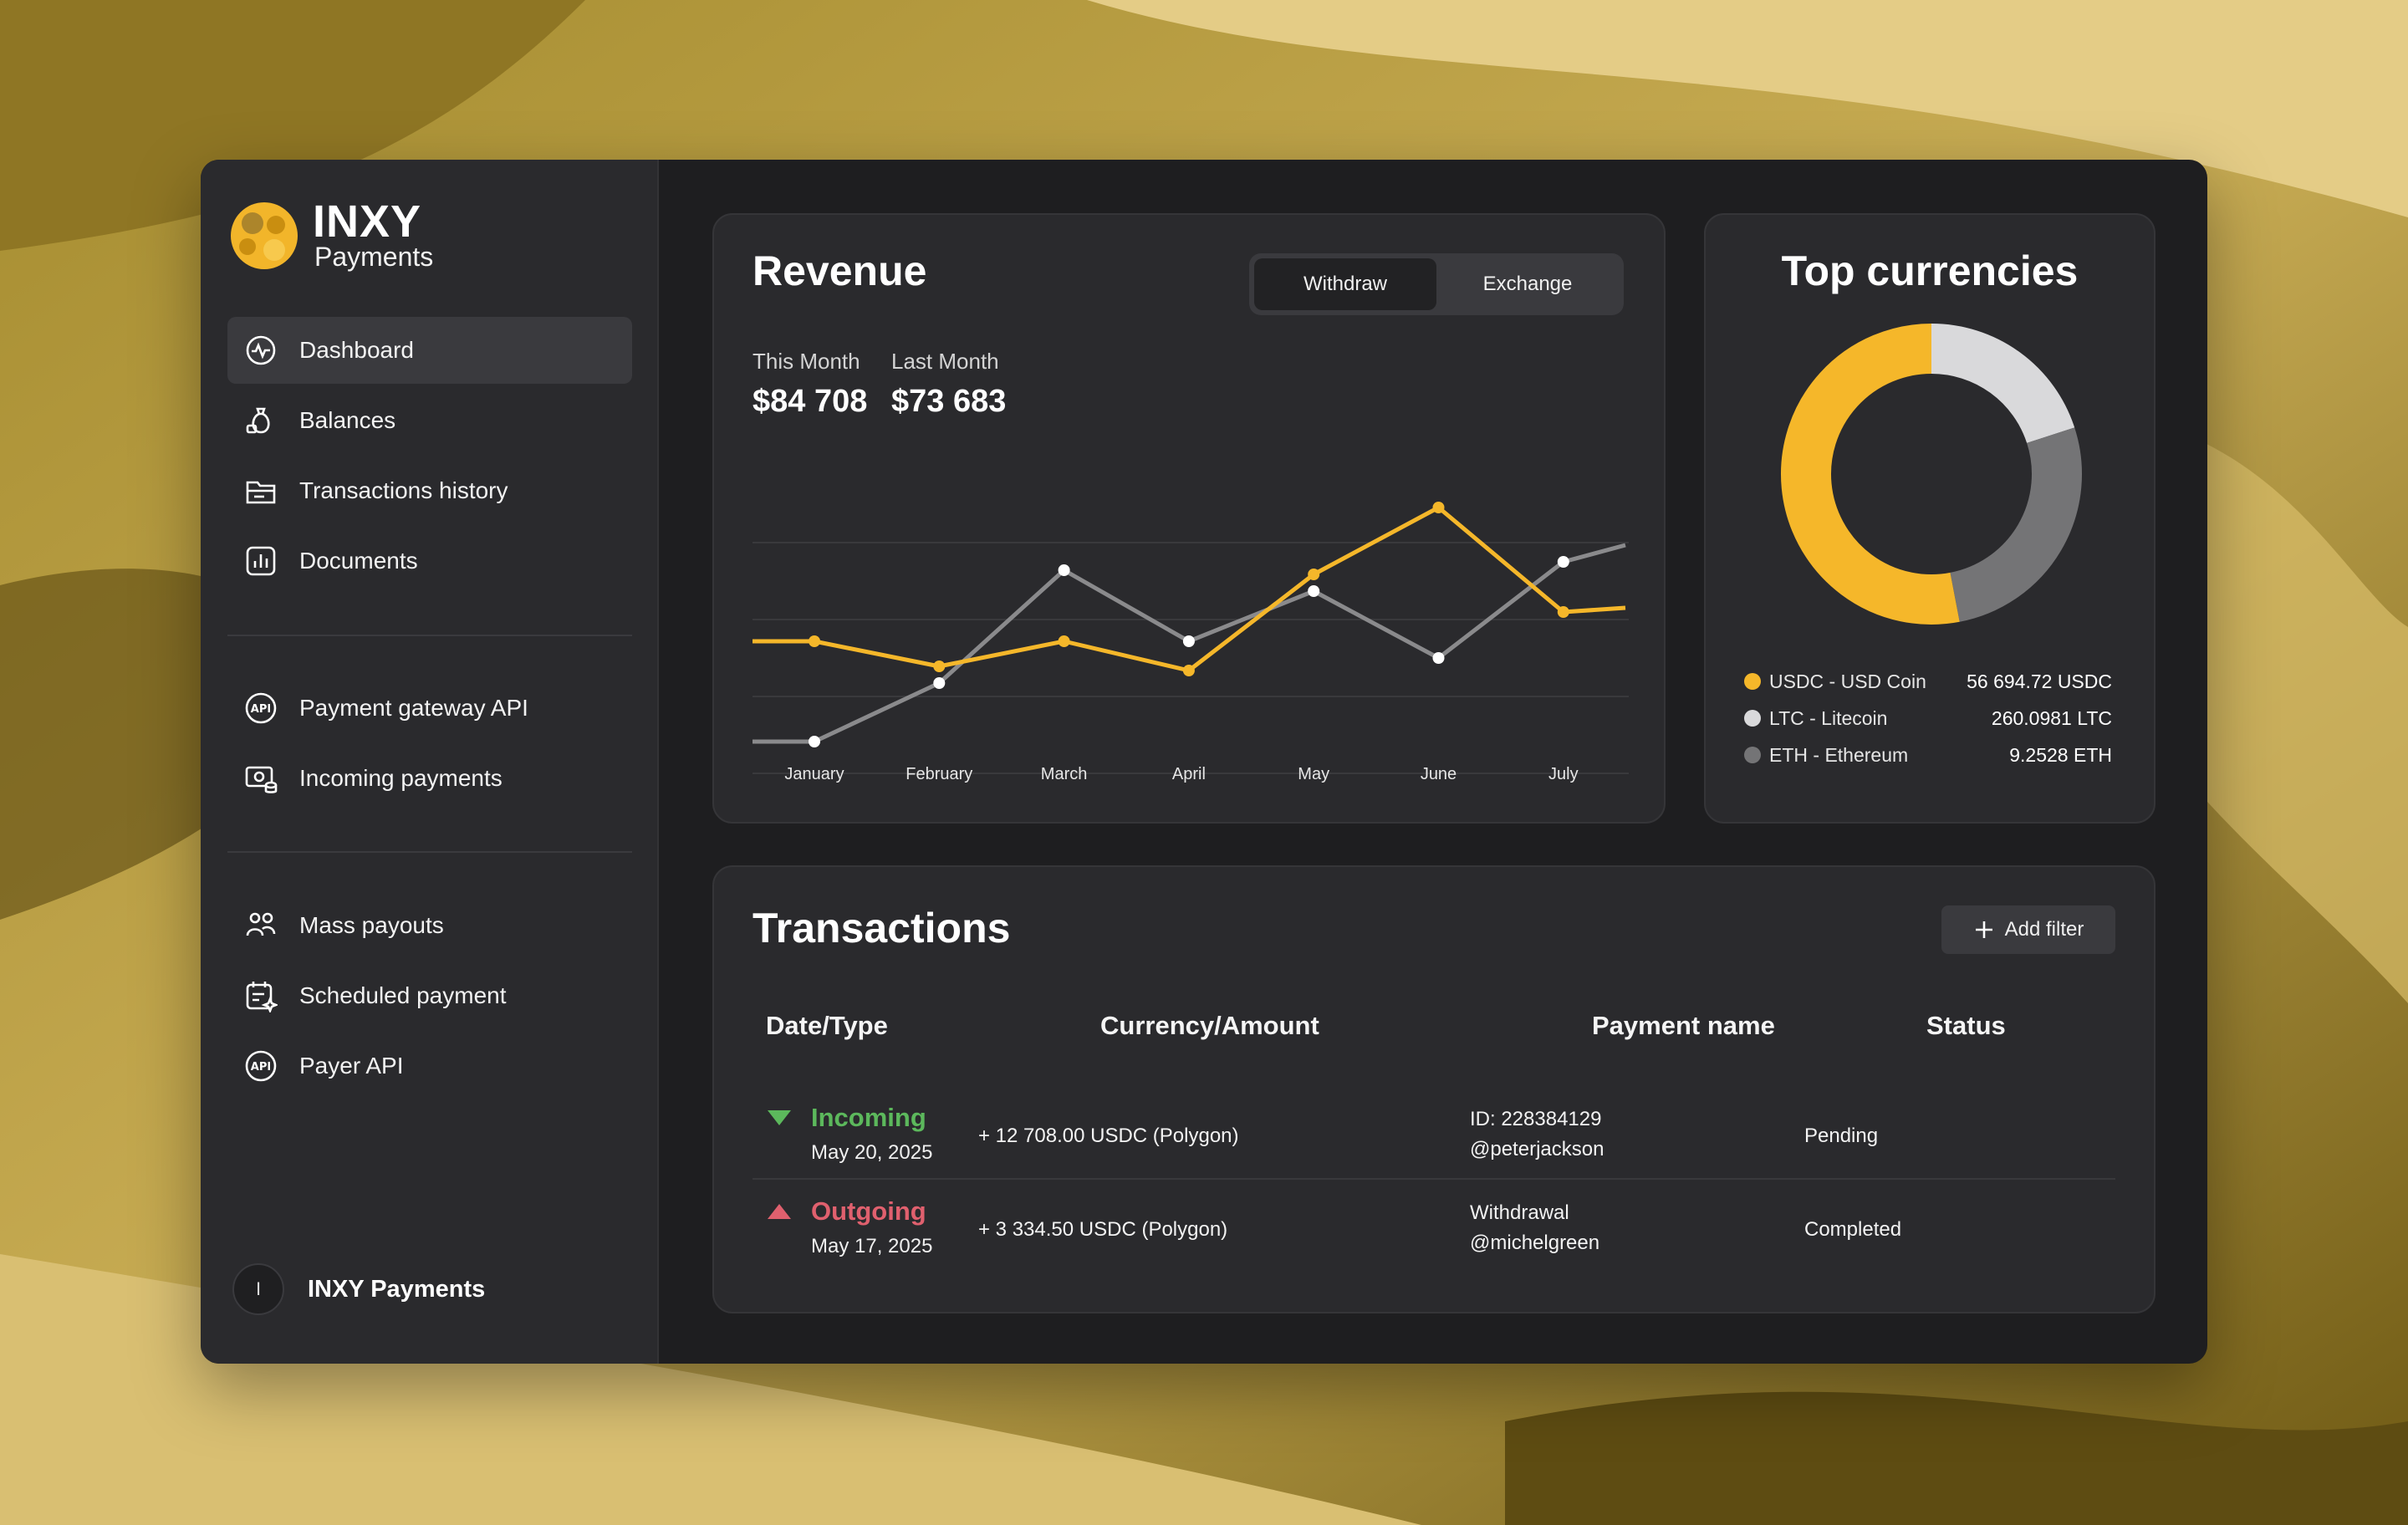  I want to click on sidebar-item-label: Dashboard, so click(357, 350).